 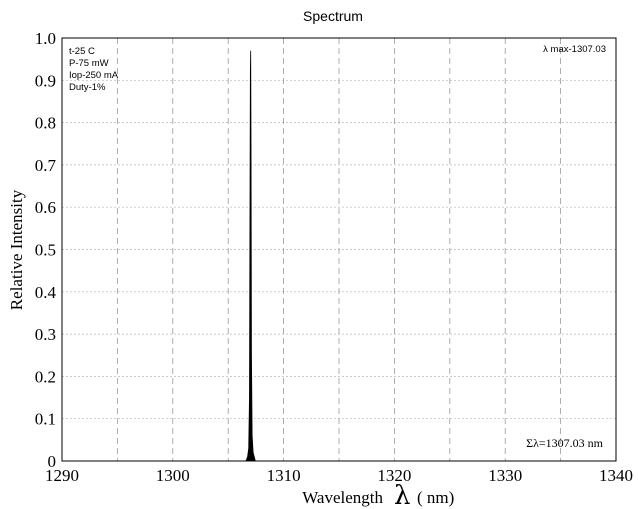 I want to click on y-tick-labels: 0 0.1 0.2 0.3 0.4 0.5 0.6 0.7 0.8 0.9 1.0, so click(x=46, y=250).